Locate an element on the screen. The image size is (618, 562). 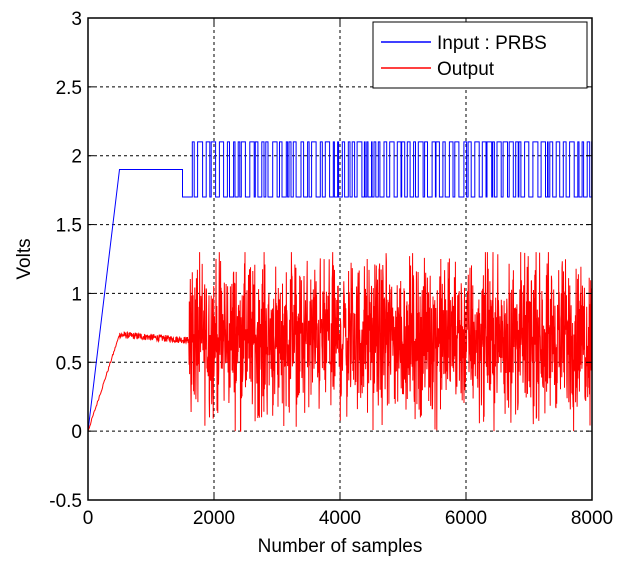
y-tick-label: 0 is located at coordinates (76, 432).